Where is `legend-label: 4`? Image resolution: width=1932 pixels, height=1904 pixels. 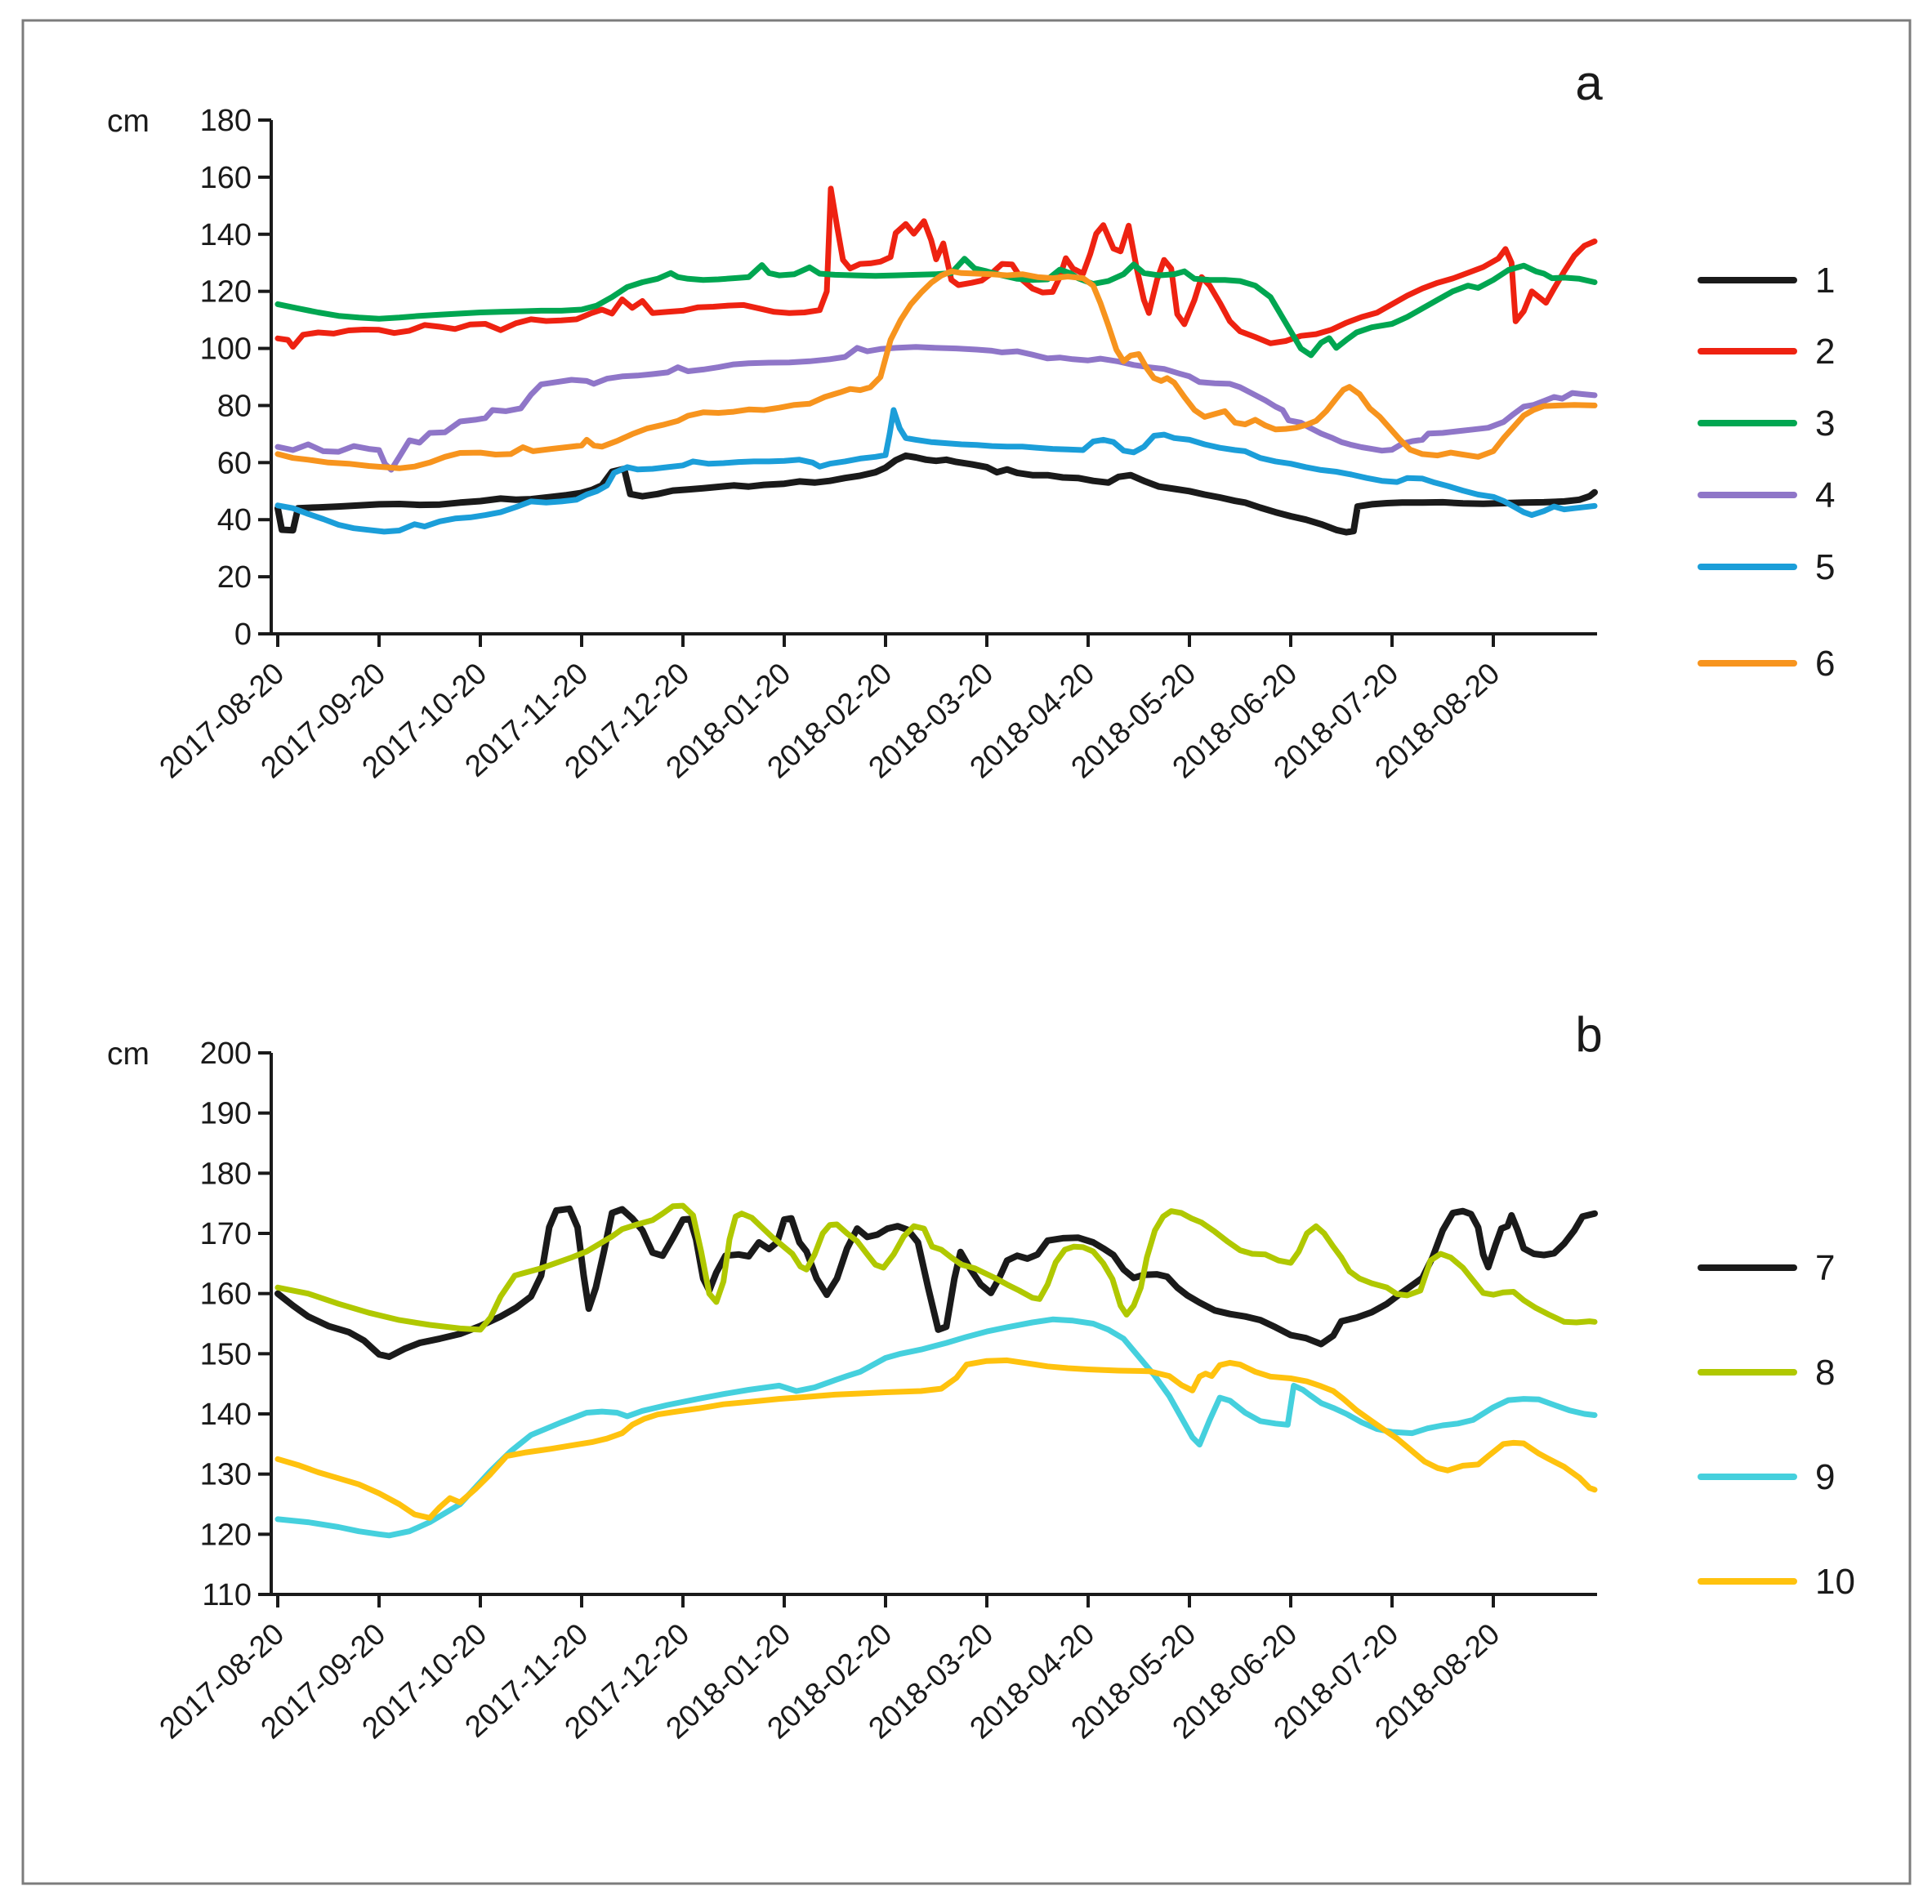
legend-label: 4 is located at coordinates (1825, 495).